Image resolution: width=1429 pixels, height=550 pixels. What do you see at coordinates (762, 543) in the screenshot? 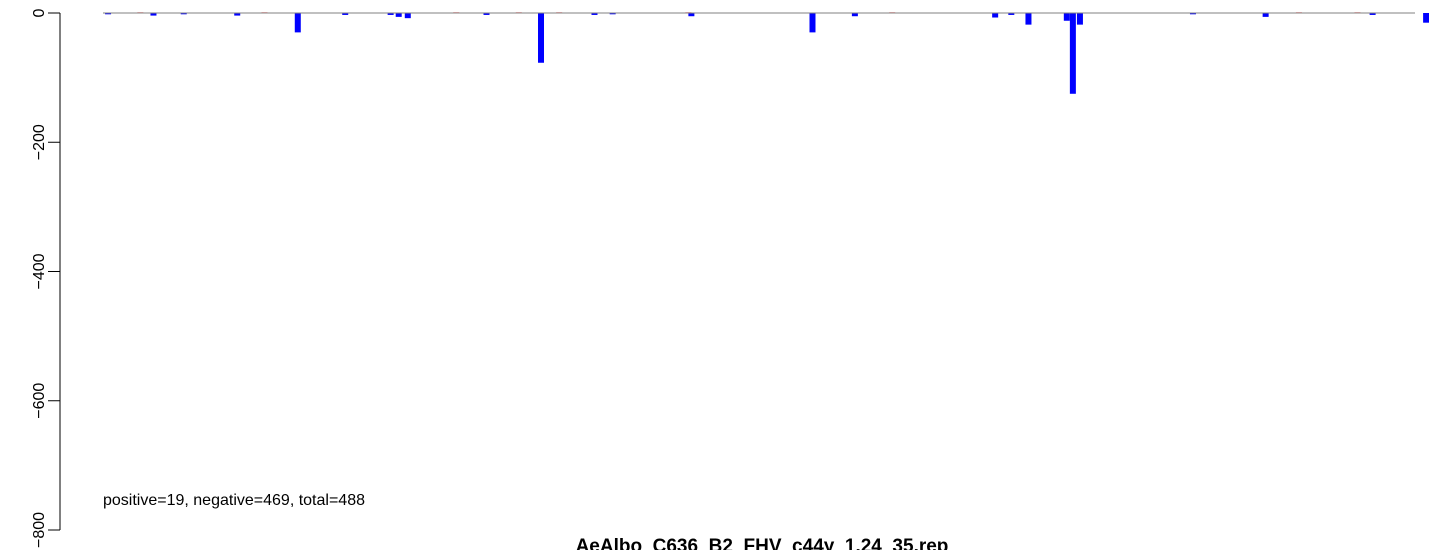
I see `chart-title: AeAlbo_C636_B2_FHV_c44y_1.24_35.rep` at bounding box center [762, 543].